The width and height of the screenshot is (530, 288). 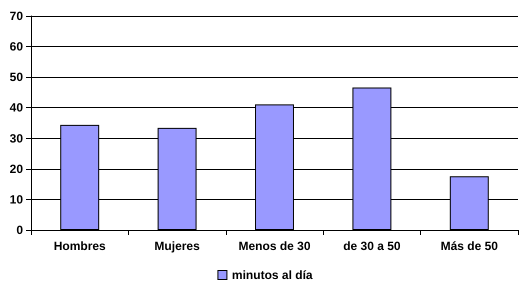 What do you see at coordinates (17, 107) in the screenshot?
I see `y-tick-label: 40` at bounding box center [17, 107].